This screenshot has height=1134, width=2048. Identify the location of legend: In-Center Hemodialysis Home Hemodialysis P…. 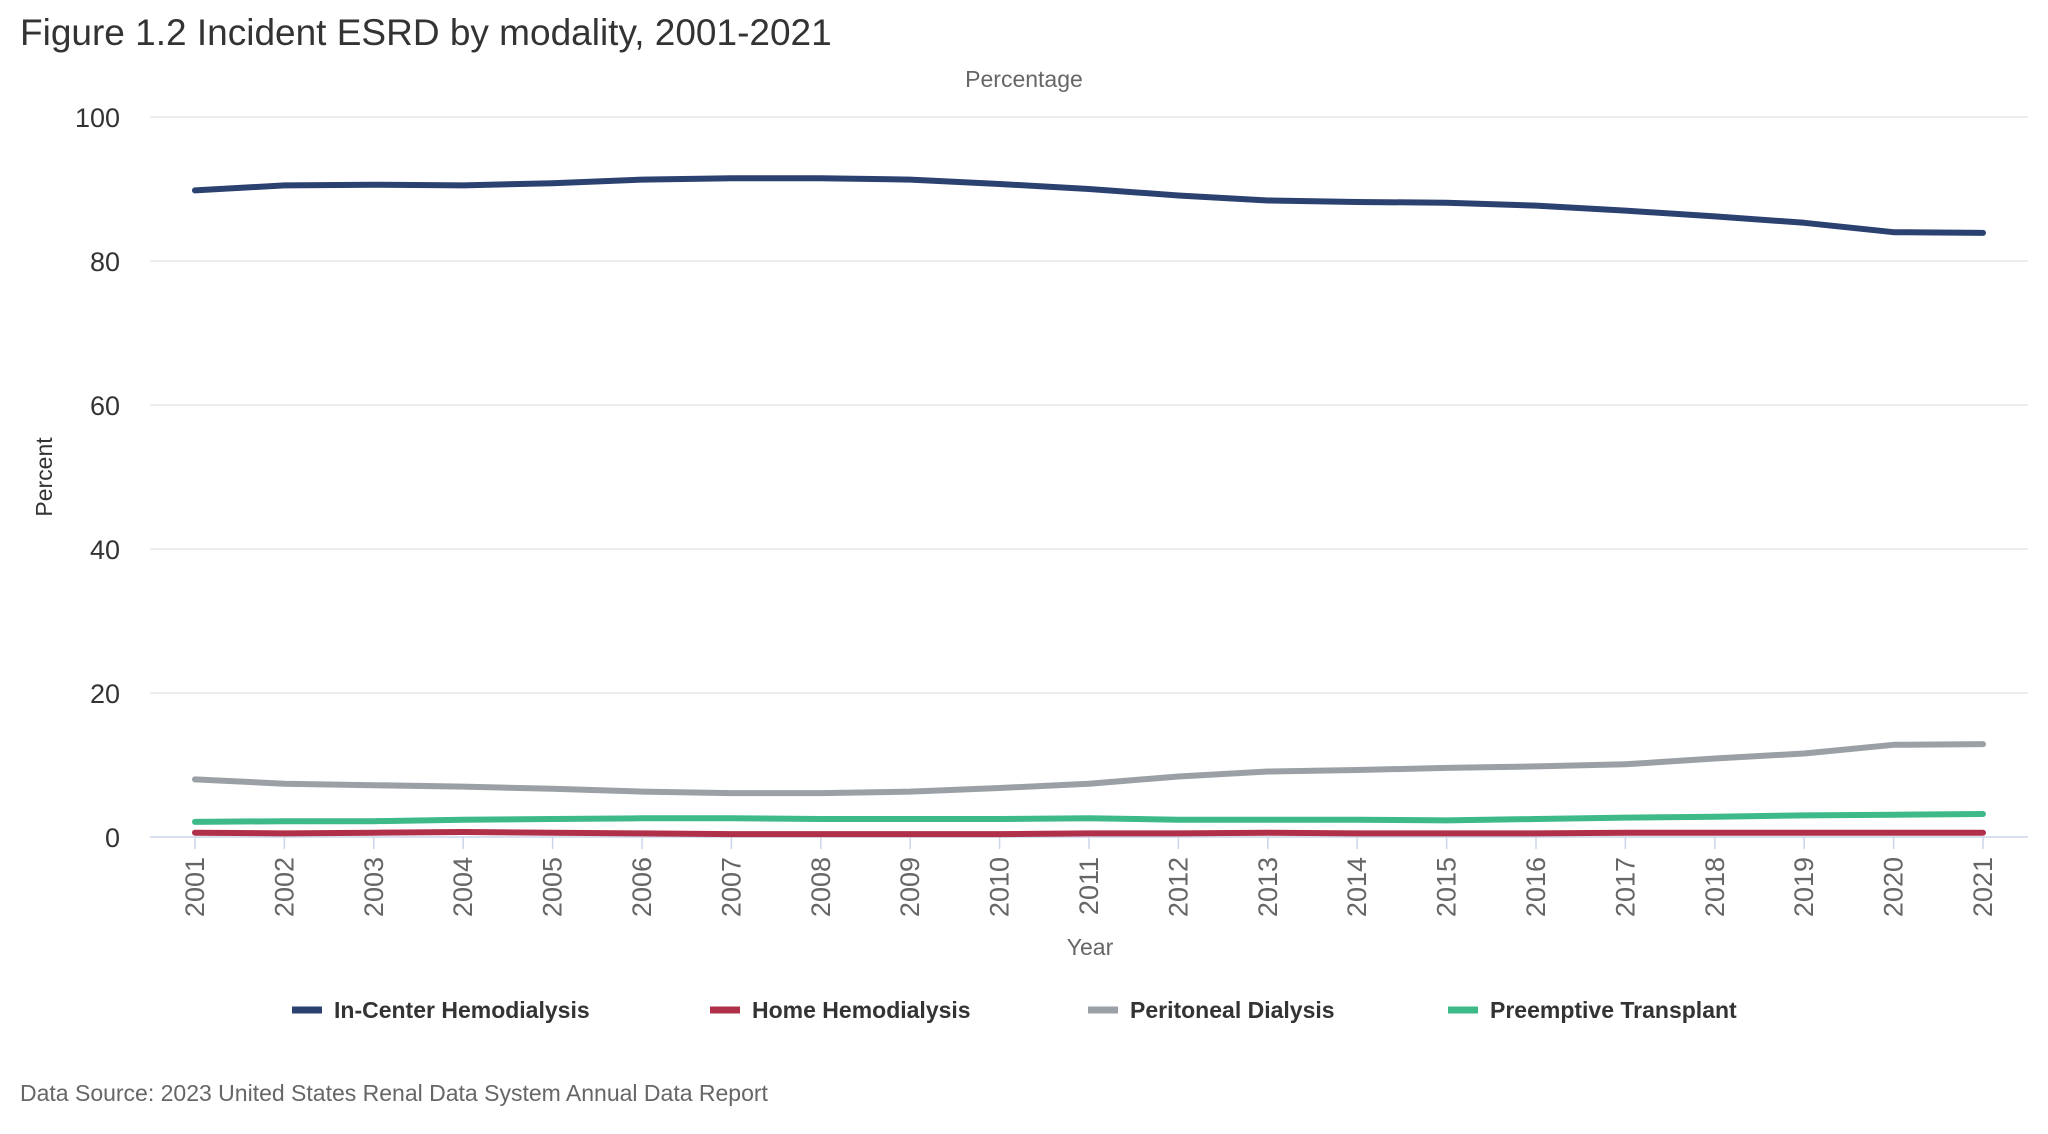
(1014, 1010).